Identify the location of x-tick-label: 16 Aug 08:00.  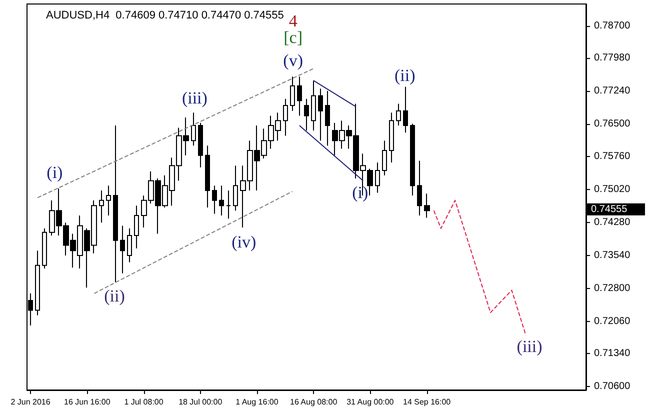
(314, 402).